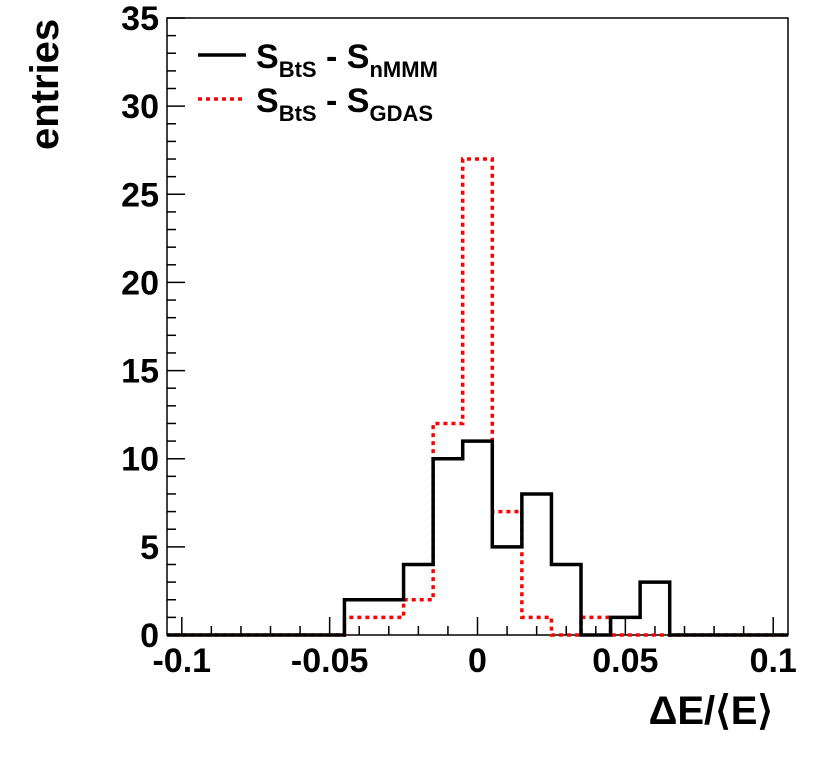  What do you see at coordinates (181, 661) in the screenshot?
I see `x-tick-label: -0.1` at bounding box center [181, 661].